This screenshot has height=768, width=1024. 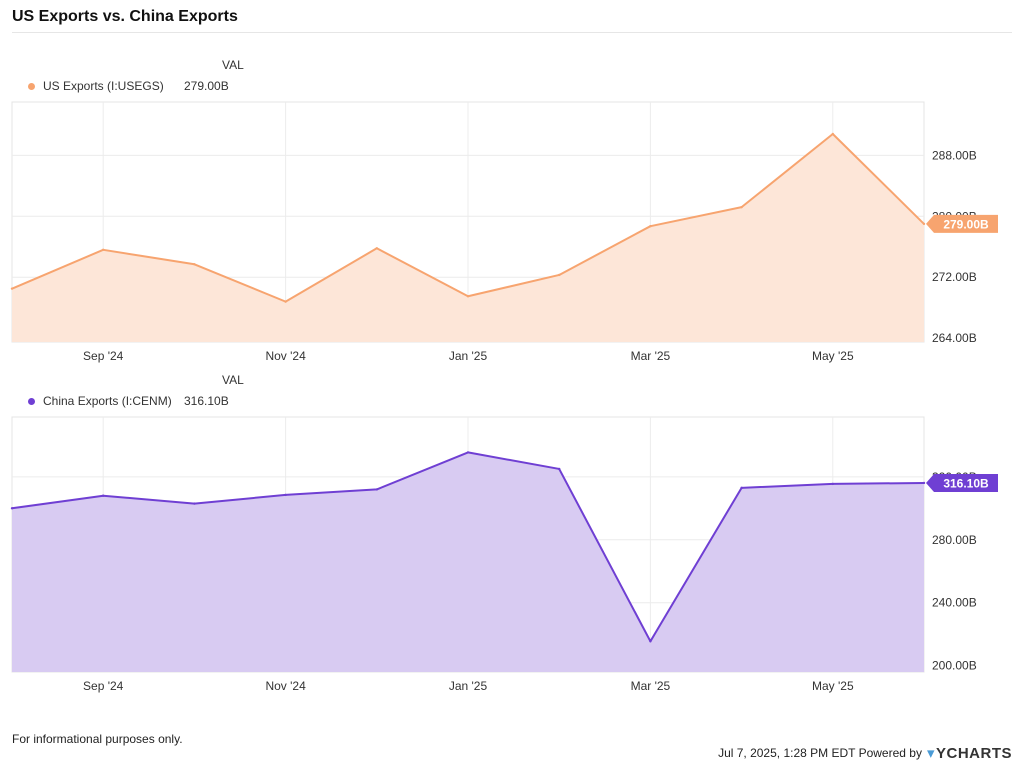 What do you see at coordinates (512, 32) in the screenshot?
I see `title-divider` at bounding box center [512, 32].